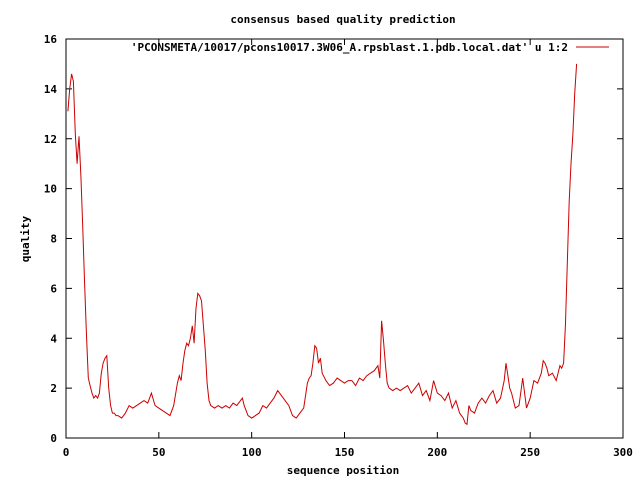 The height and width of the screenshot is (480, 640). I want to click on y-tick-label: 12, so click(50, 139).